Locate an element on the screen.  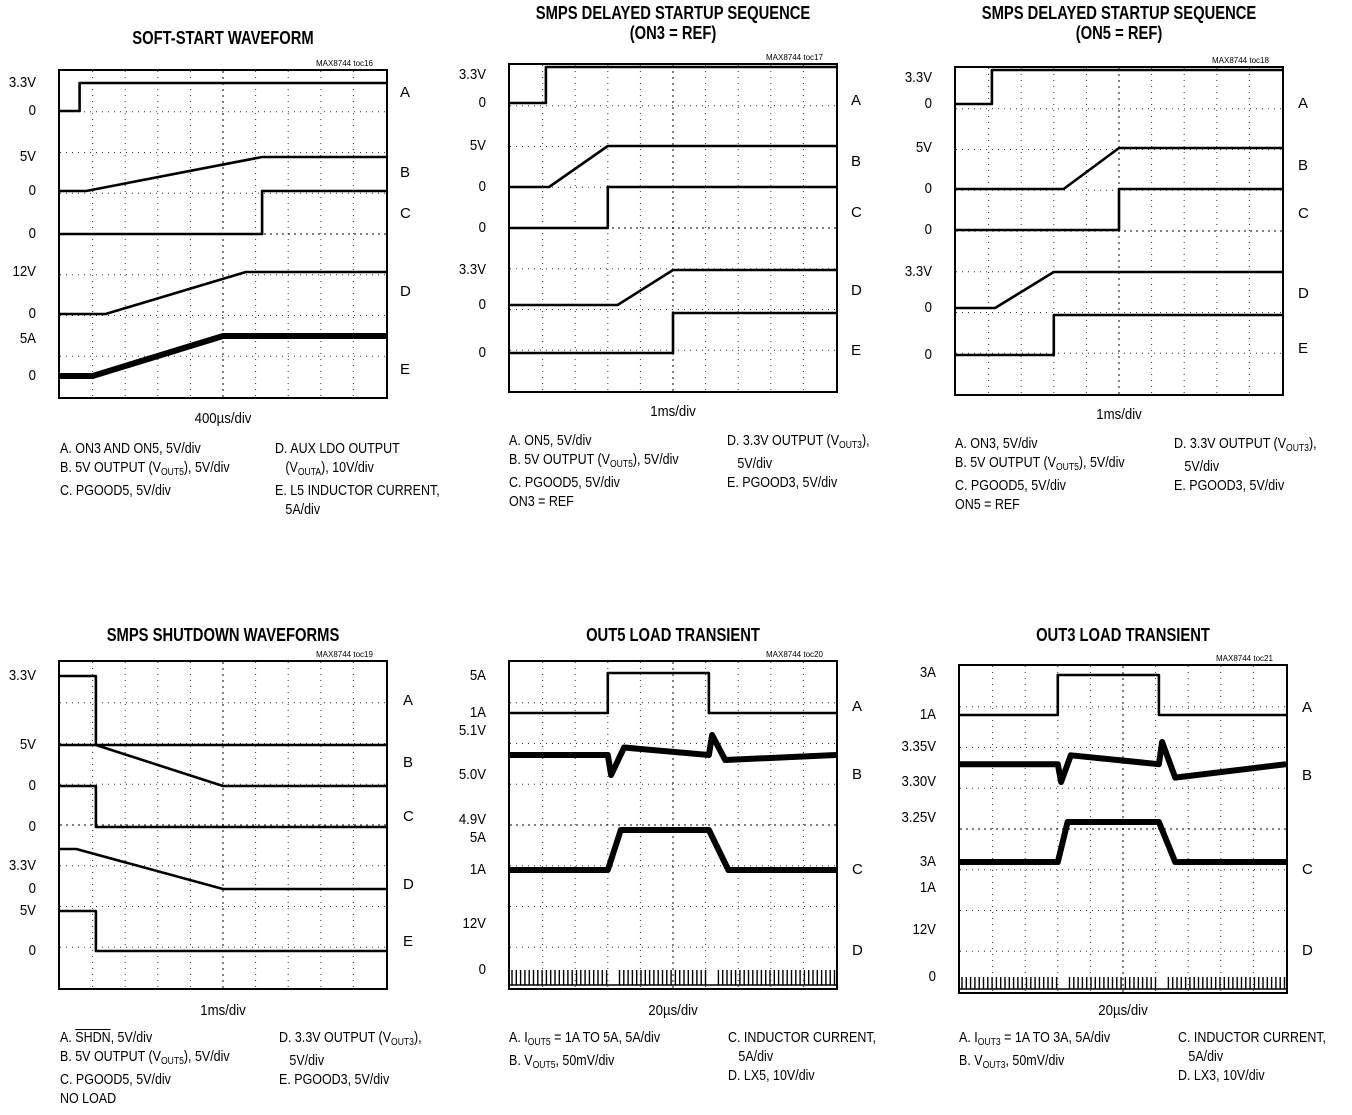
legend-text: 5A/div is located at coordinates (1201, 1057).